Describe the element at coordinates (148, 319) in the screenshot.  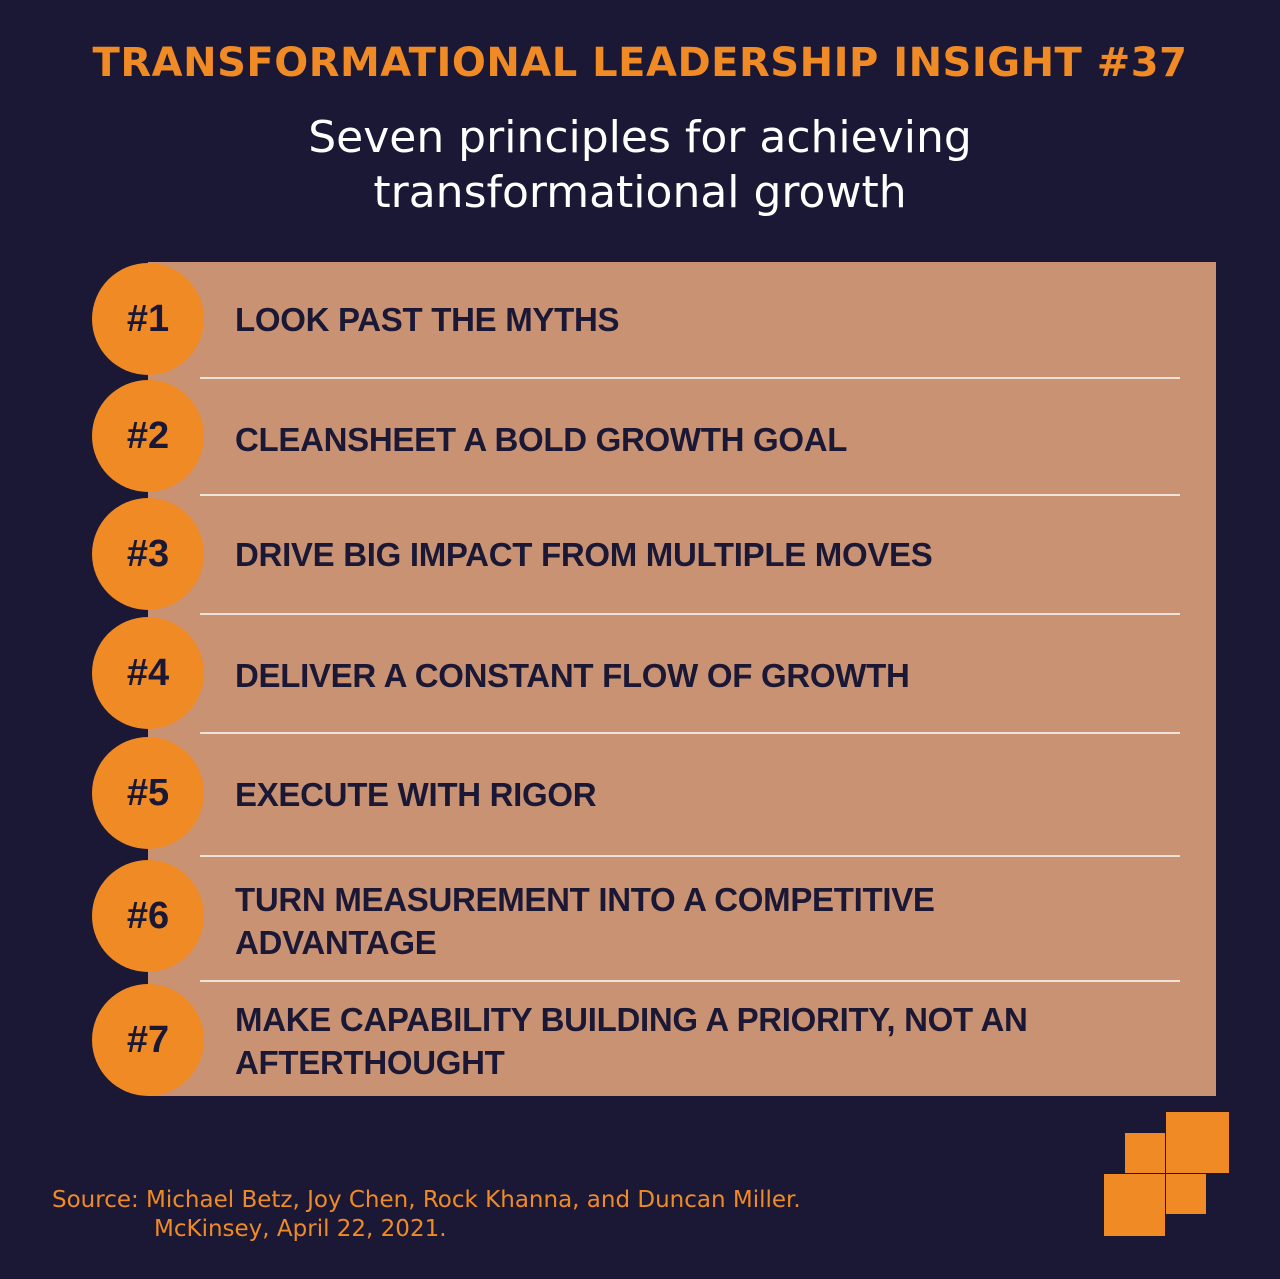
I see `principle-number-badge: #1` at that location.